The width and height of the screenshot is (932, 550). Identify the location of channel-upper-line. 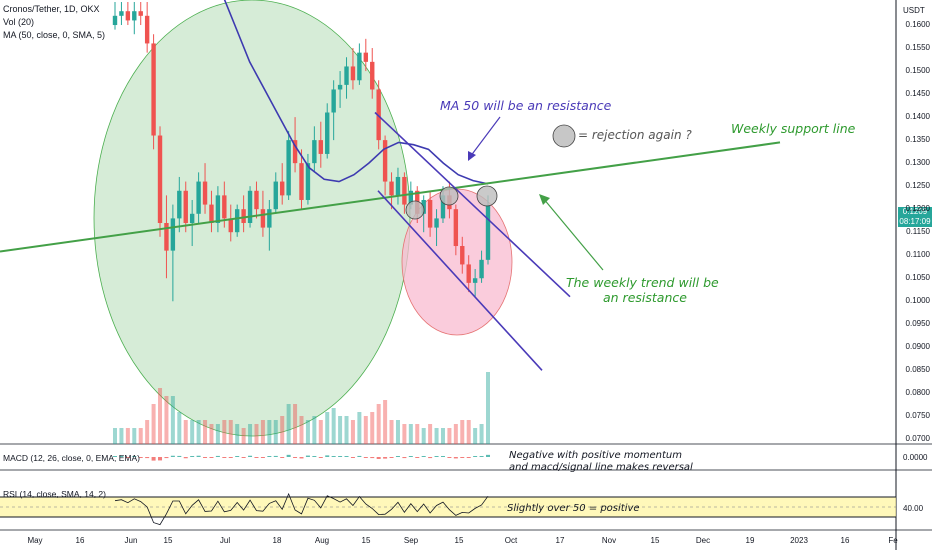
(472, 204).